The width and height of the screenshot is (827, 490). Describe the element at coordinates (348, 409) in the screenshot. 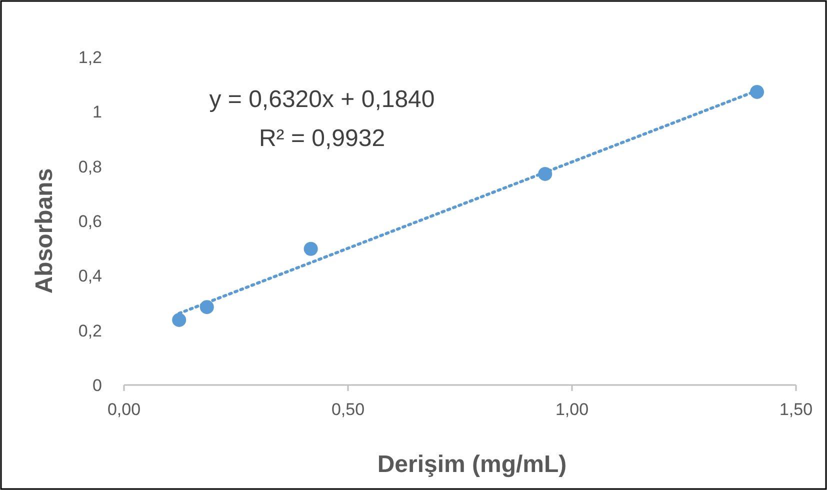

I see `x-tick-label: 0,50` at that location.